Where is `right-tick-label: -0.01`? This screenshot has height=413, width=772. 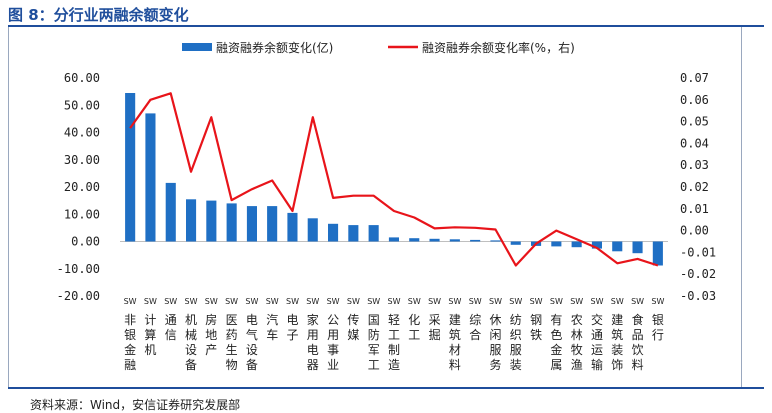
right-tick-label: -0.01 is located at coordinates (698, 252).